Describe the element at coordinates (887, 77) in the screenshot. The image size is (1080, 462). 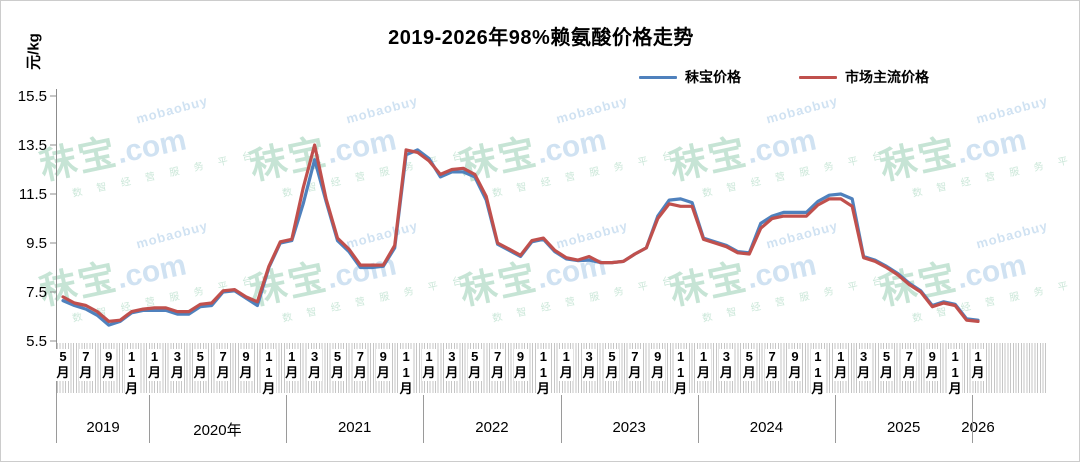
I see `legend-label: 市场主流价格` at that location.